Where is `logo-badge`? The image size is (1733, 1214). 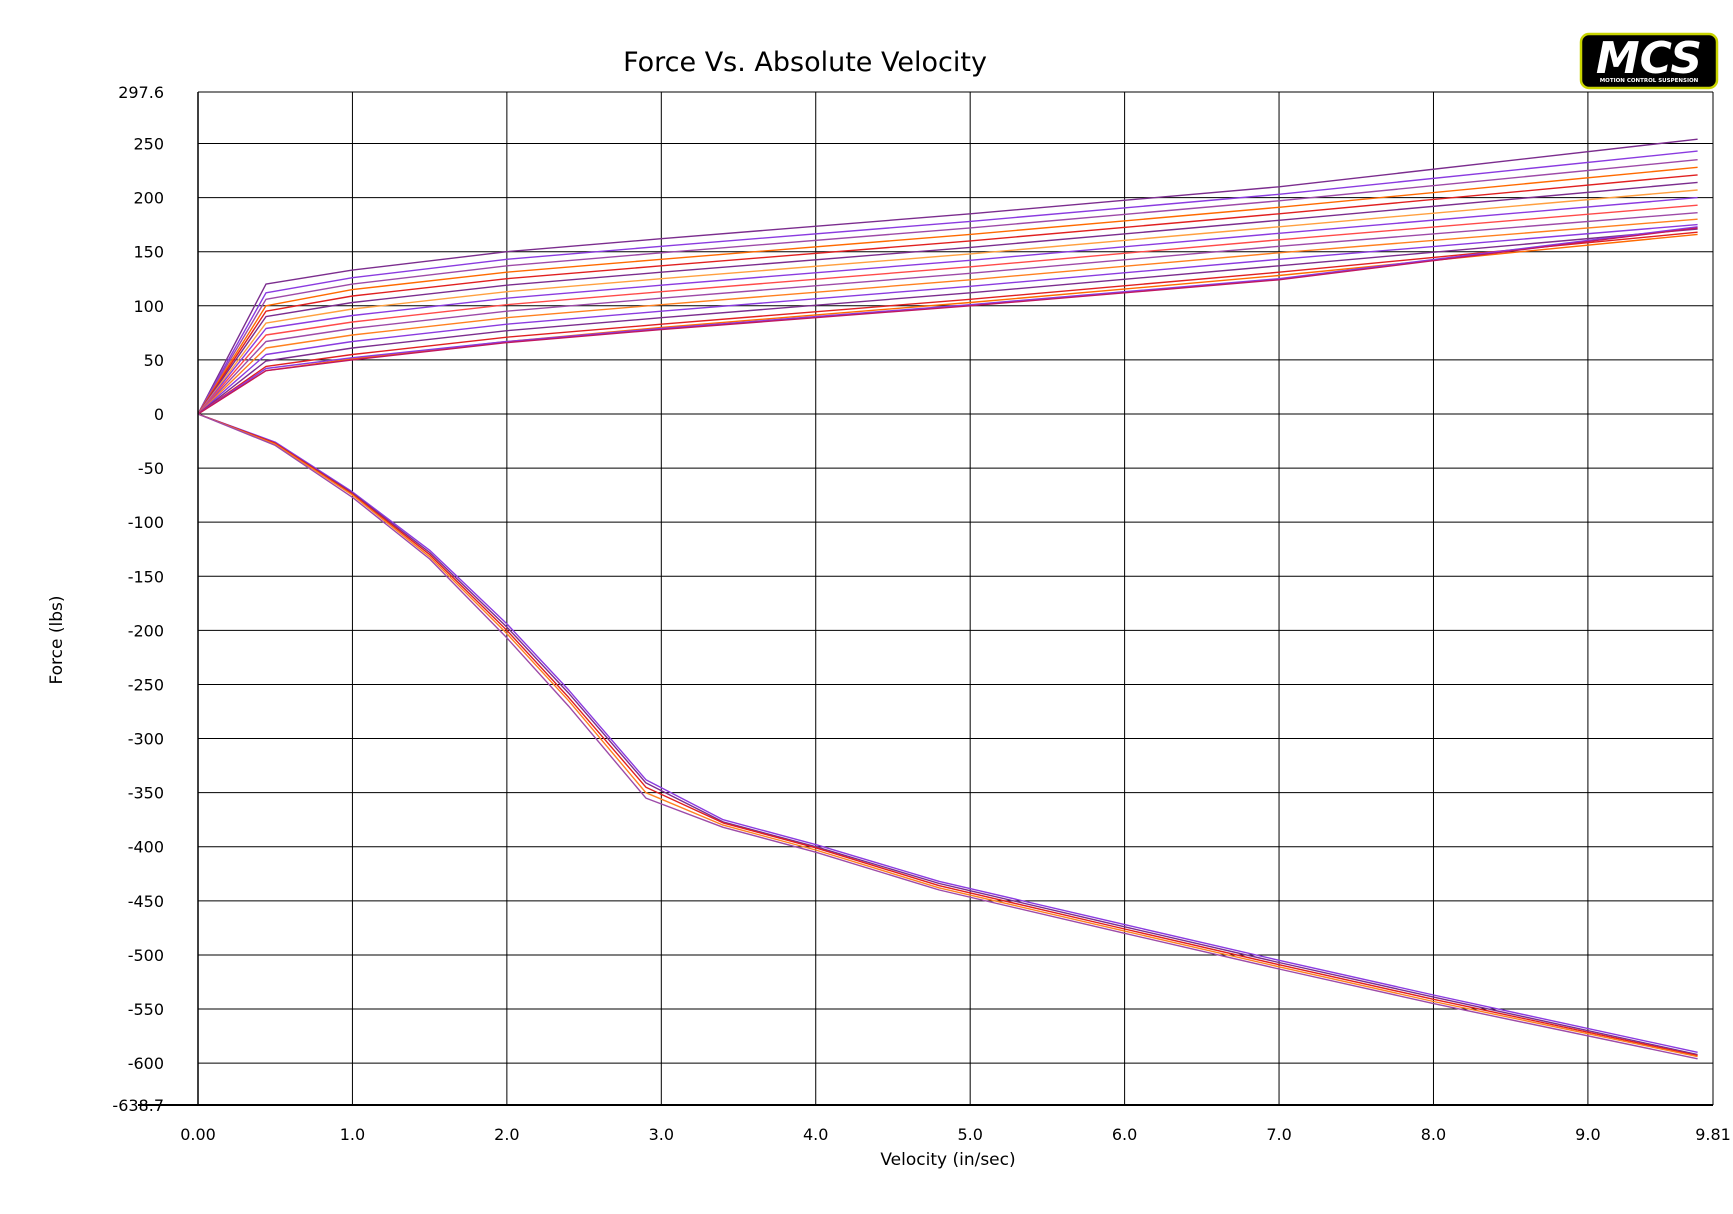 logo-badge is located at coordinates (1649, 61).